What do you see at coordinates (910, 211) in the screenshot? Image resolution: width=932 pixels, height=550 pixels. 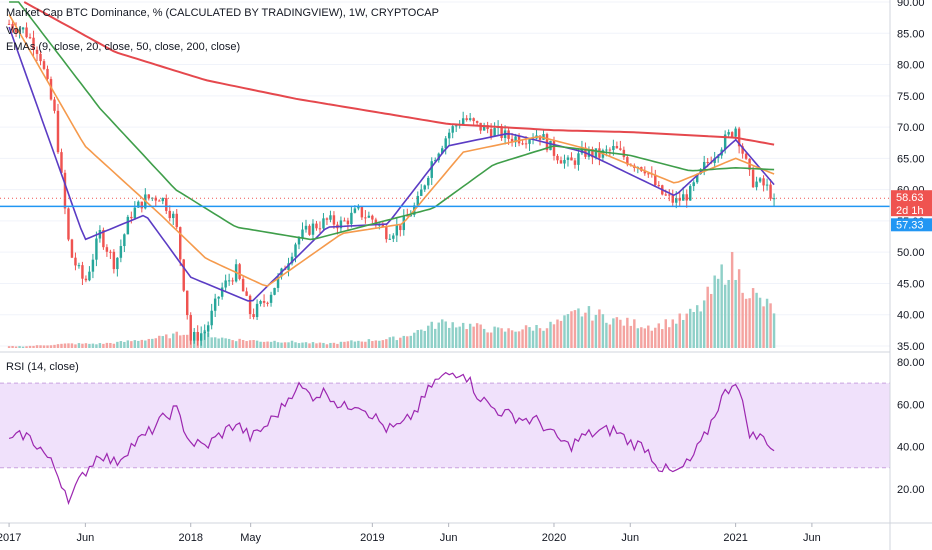 I see `bar-countdown: 2d 1h` at bounding box center [910, 211].